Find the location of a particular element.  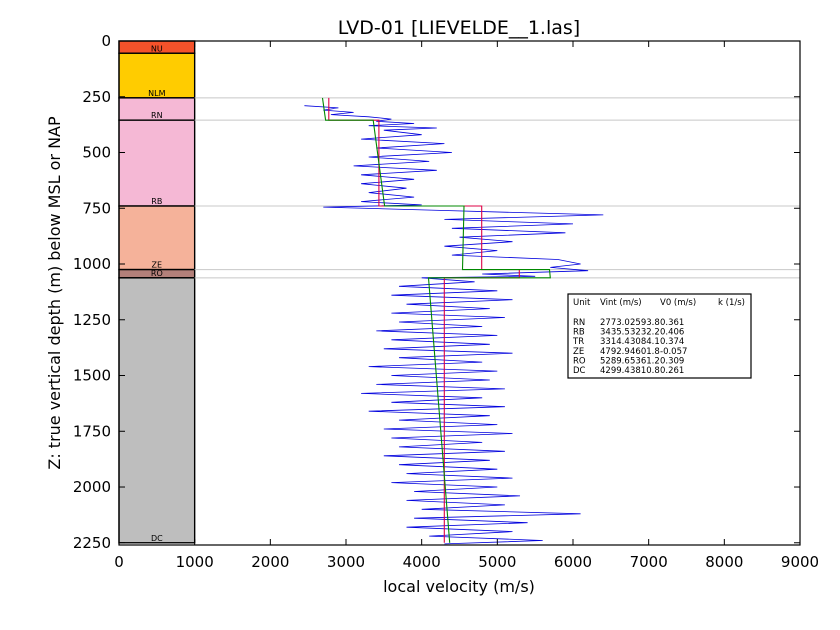

velocity-table-header: V0 (m/s) is located at coordinates (678, 303).